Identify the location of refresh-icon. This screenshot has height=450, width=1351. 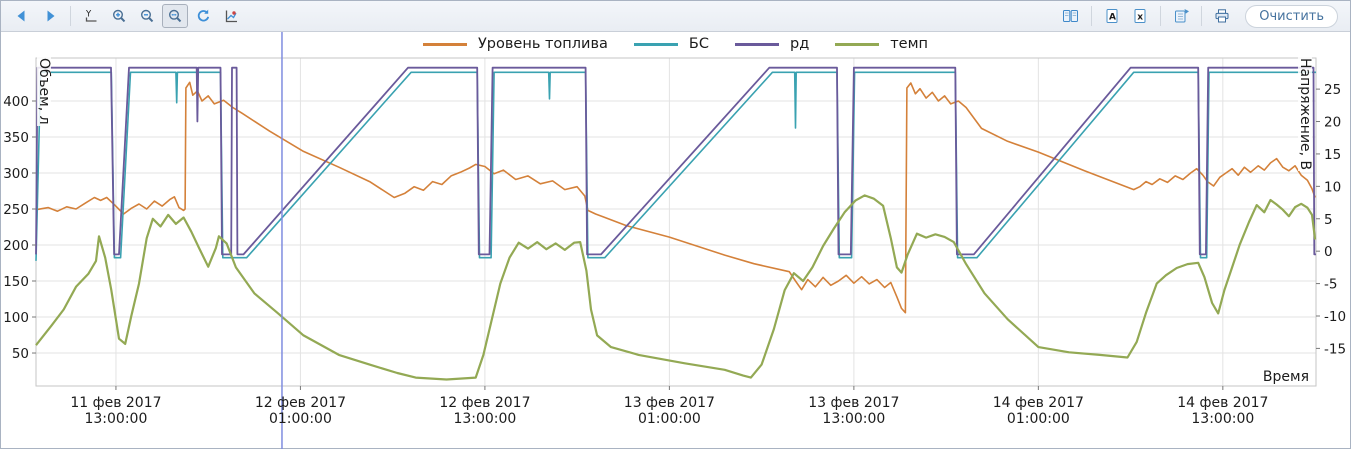
(203, 15).